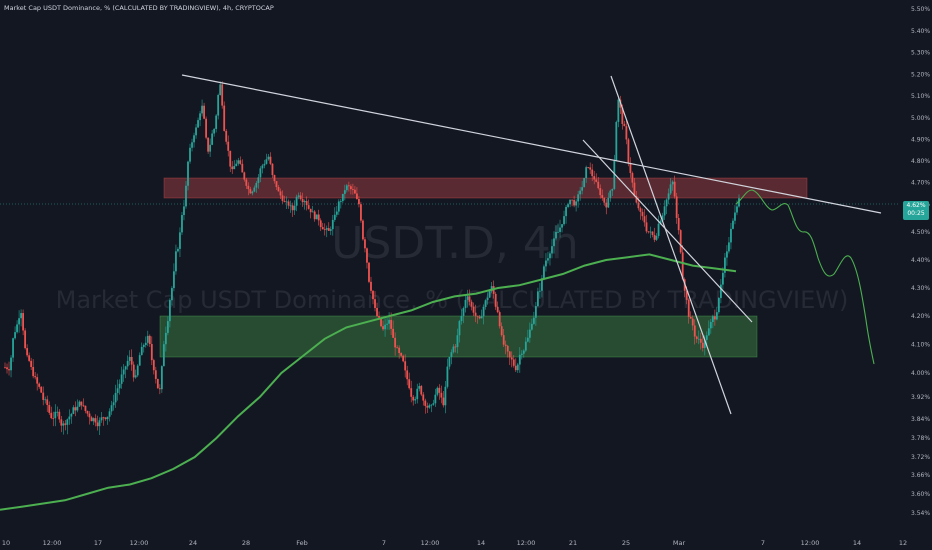 The image size is (932, 550). I want to click on price-axis-label: 4.00%, so click(920, 373).